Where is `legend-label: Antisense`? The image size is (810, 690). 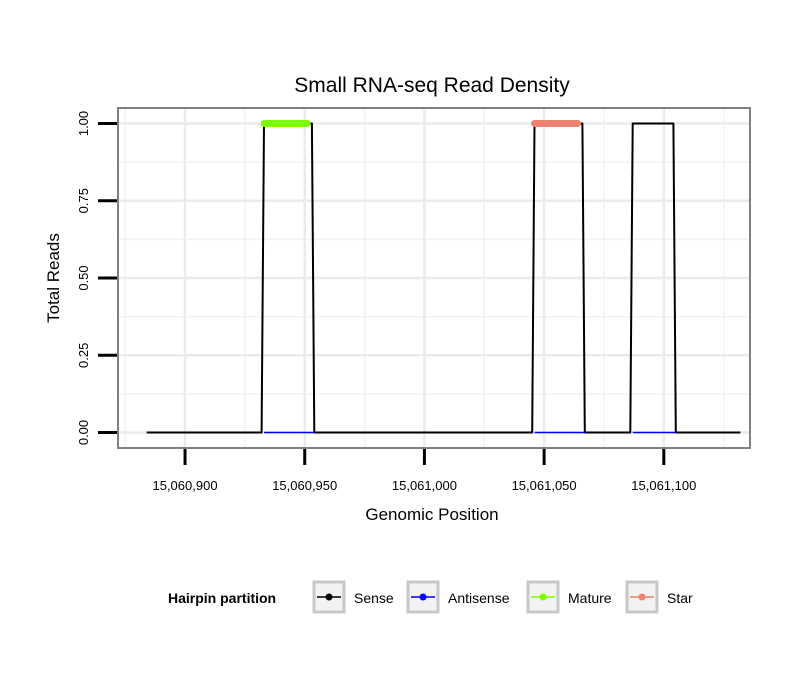
legend-label: Antisense is located at coordinates (479, 598).